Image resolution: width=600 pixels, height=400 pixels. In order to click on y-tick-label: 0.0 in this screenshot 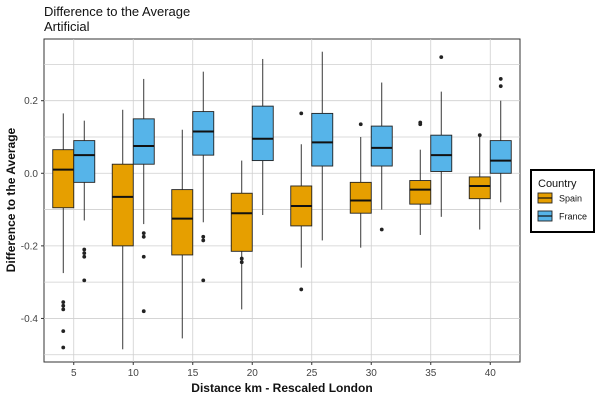, I will do `click(31, 174)`.